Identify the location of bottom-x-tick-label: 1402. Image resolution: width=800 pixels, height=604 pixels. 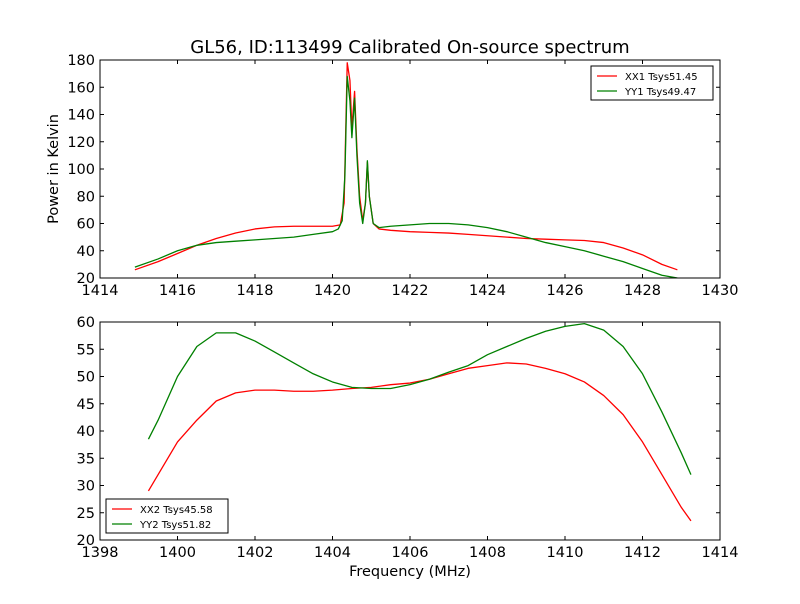
(255, 553).